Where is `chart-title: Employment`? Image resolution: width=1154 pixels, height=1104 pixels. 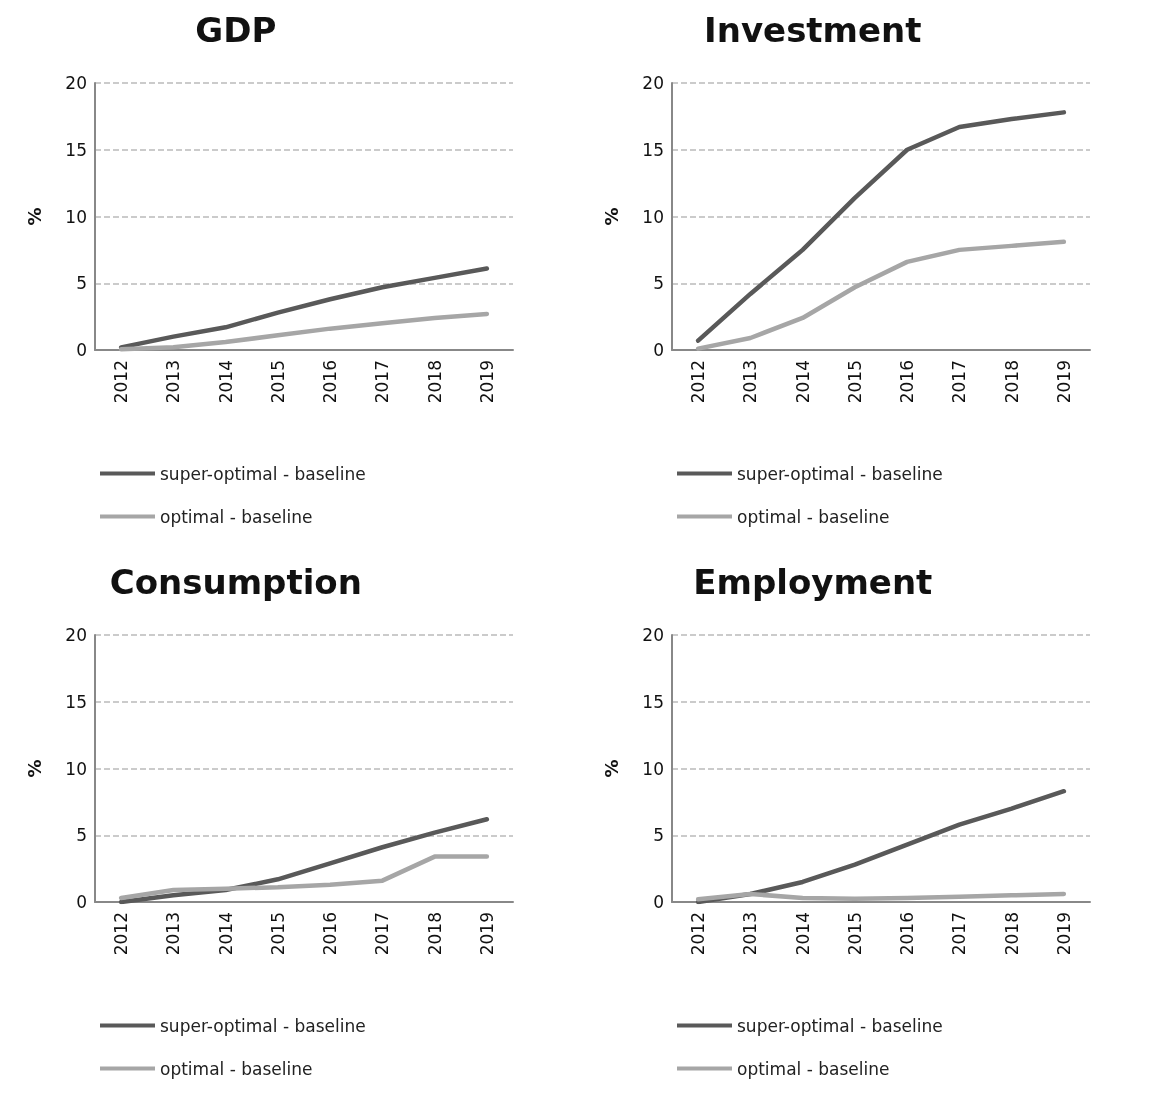 chart-title: Employment is located at coordinates (813, 582).